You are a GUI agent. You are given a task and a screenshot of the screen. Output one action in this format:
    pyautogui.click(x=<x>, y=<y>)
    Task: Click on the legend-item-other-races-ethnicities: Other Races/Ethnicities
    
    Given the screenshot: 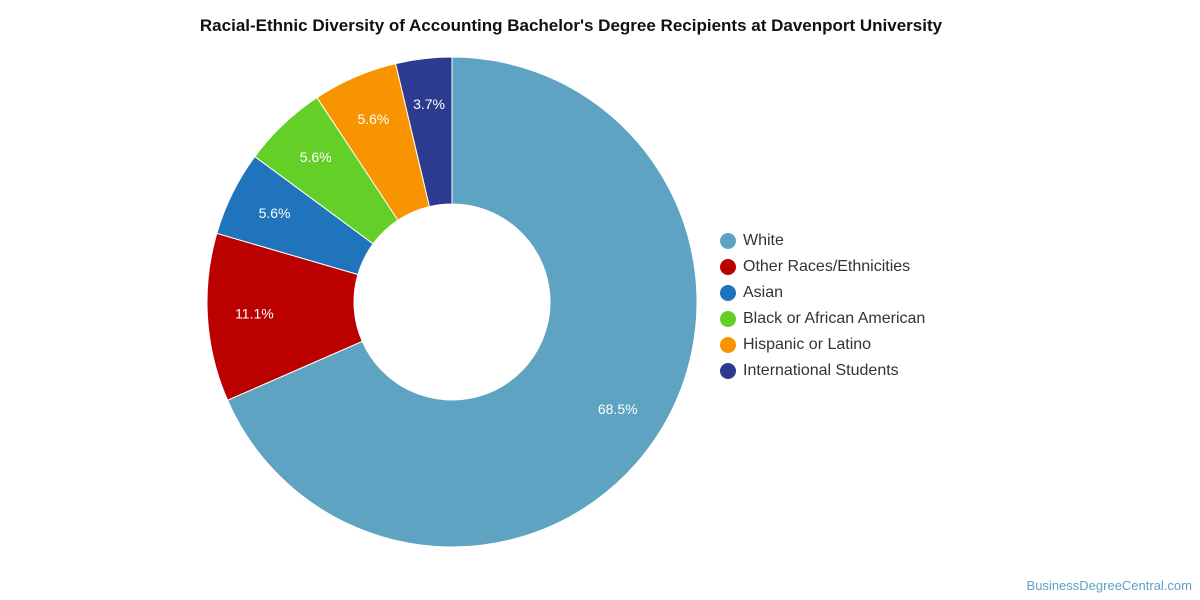 What is the action you would take?
    pyautogui.click(x=822, y=267)
    